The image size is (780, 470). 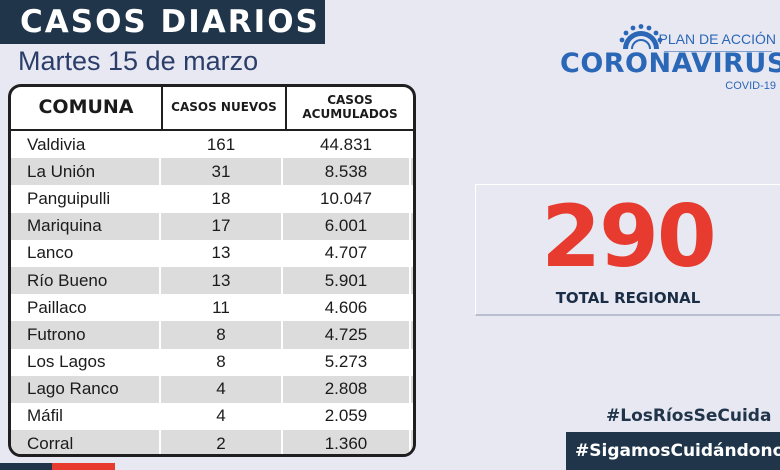 I want to click on table-row: Corral 2 1.360, so click(x=212, y=442).